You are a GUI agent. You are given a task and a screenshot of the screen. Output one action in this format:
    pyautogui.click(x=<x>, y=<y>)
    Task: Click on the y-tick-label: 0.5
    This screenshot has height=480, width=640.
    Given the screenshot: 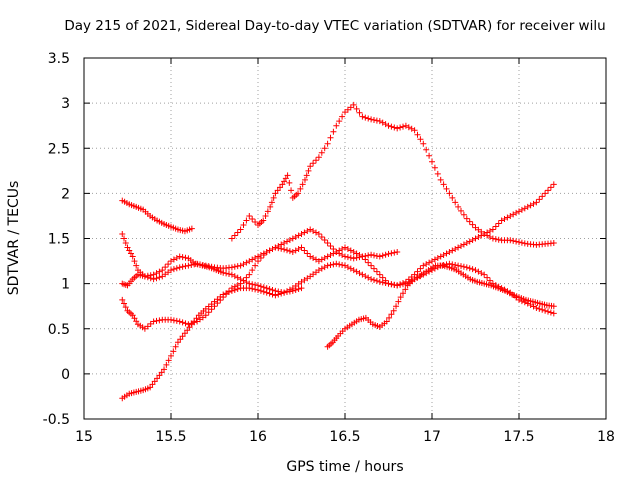 What is the action you would take?
    pyautogui.click(x=59, y=330)
    